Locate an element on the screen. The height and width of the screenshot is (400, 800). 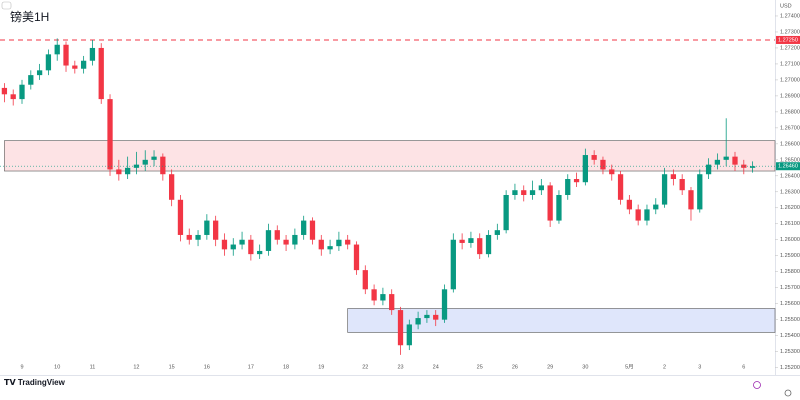
x-tick-label: 2 is located at coordinates (664, 367).